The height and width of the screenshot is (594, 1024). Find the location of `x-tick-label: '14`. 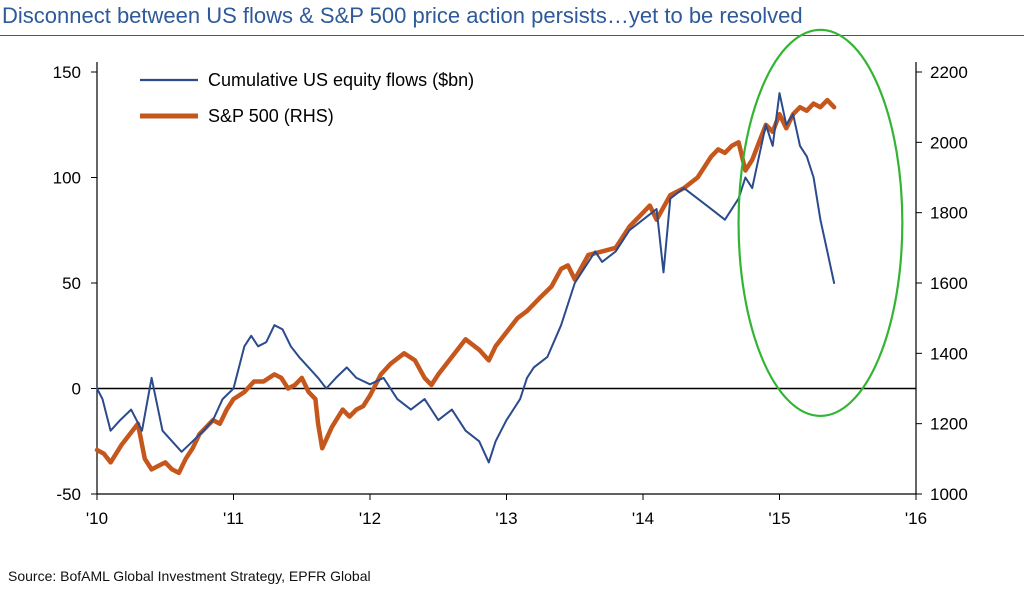

x-tick-label: '14 is located at coordinates (643, 518).